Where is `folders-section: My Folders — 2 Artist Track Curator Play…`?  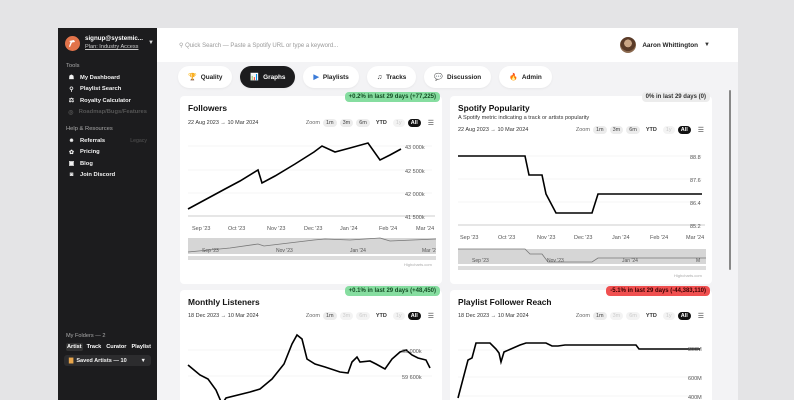
folders-section: My Folders — 2 Artist Track Curator Play… is located at coordinates (107, 349).